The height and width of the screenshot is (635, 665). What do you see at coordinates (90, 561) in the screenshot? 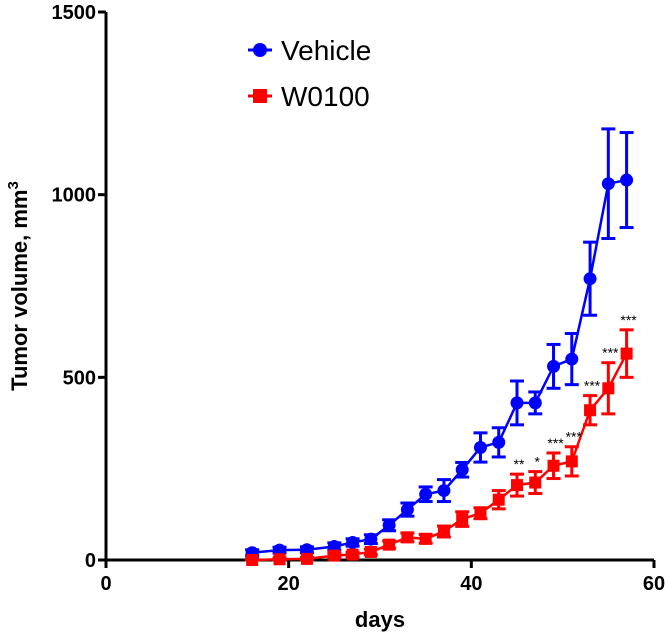
I see `y-tick-label: 0` at bounding box center [90, 561].